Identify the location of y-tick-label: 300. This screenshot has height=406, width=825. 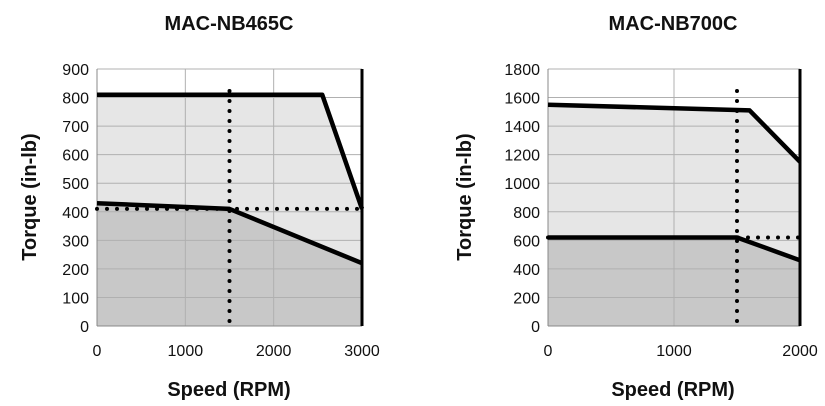
(75, 241).